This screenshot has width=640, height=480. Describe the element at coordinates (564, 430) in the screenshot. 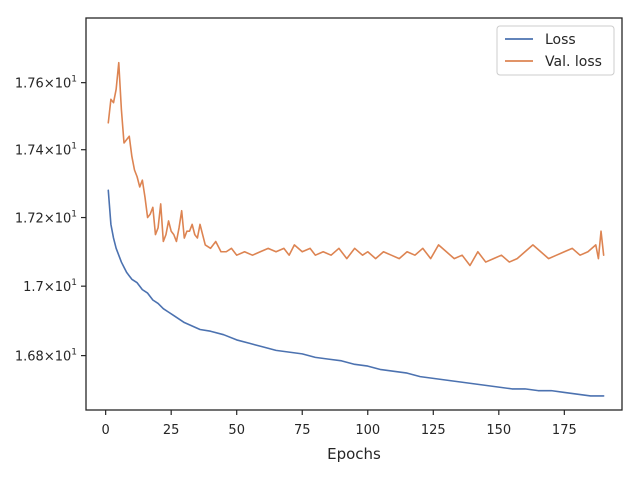

I see `x-tick-label: 175` at that location.